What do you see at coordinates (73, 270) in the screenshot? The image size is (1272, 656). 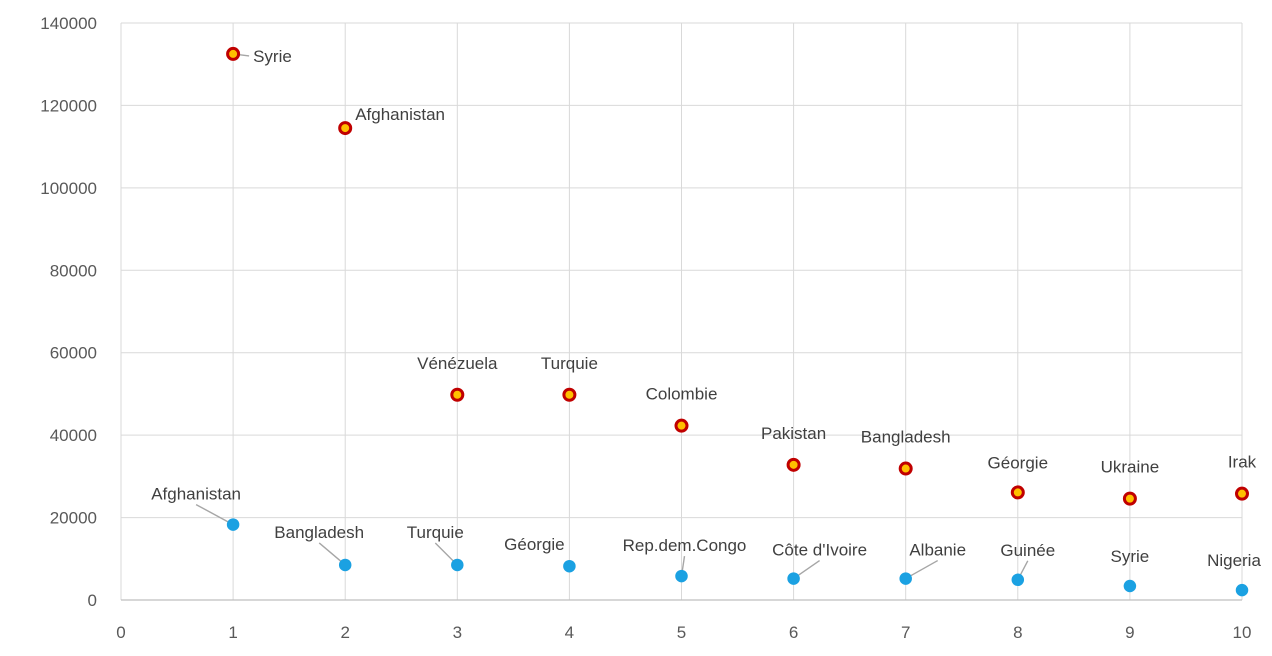 I see `y-tick-label: 80000` at bounding box center [73, 270].